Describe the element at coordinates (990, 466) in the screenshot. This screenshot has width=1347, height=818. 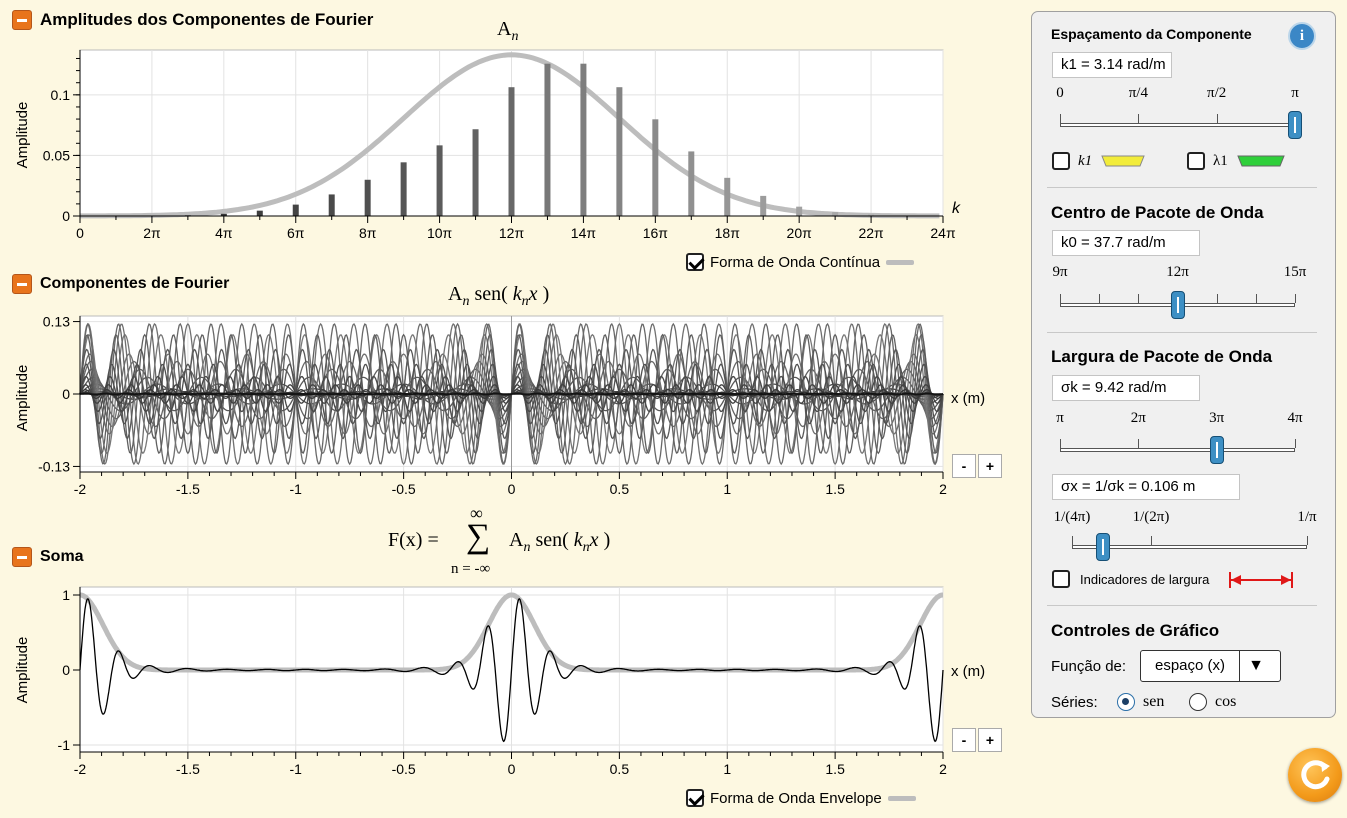
I see `zoom-in-button: +` at that location.